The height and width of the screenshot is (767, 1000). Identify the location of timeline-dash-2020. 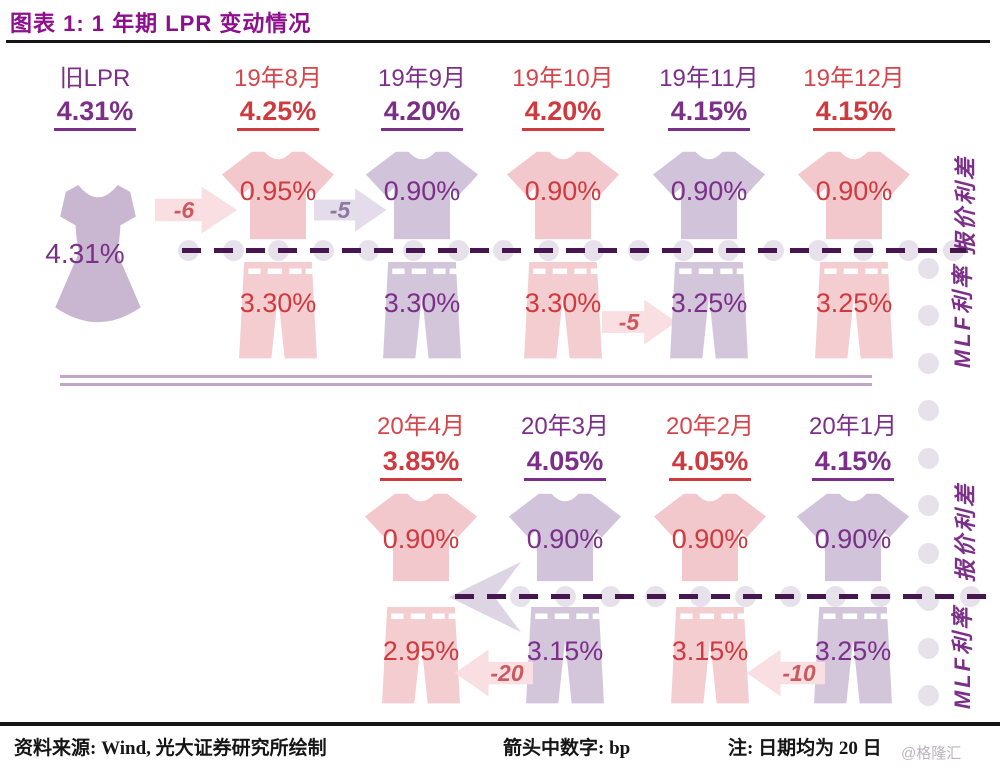
(721, 596).